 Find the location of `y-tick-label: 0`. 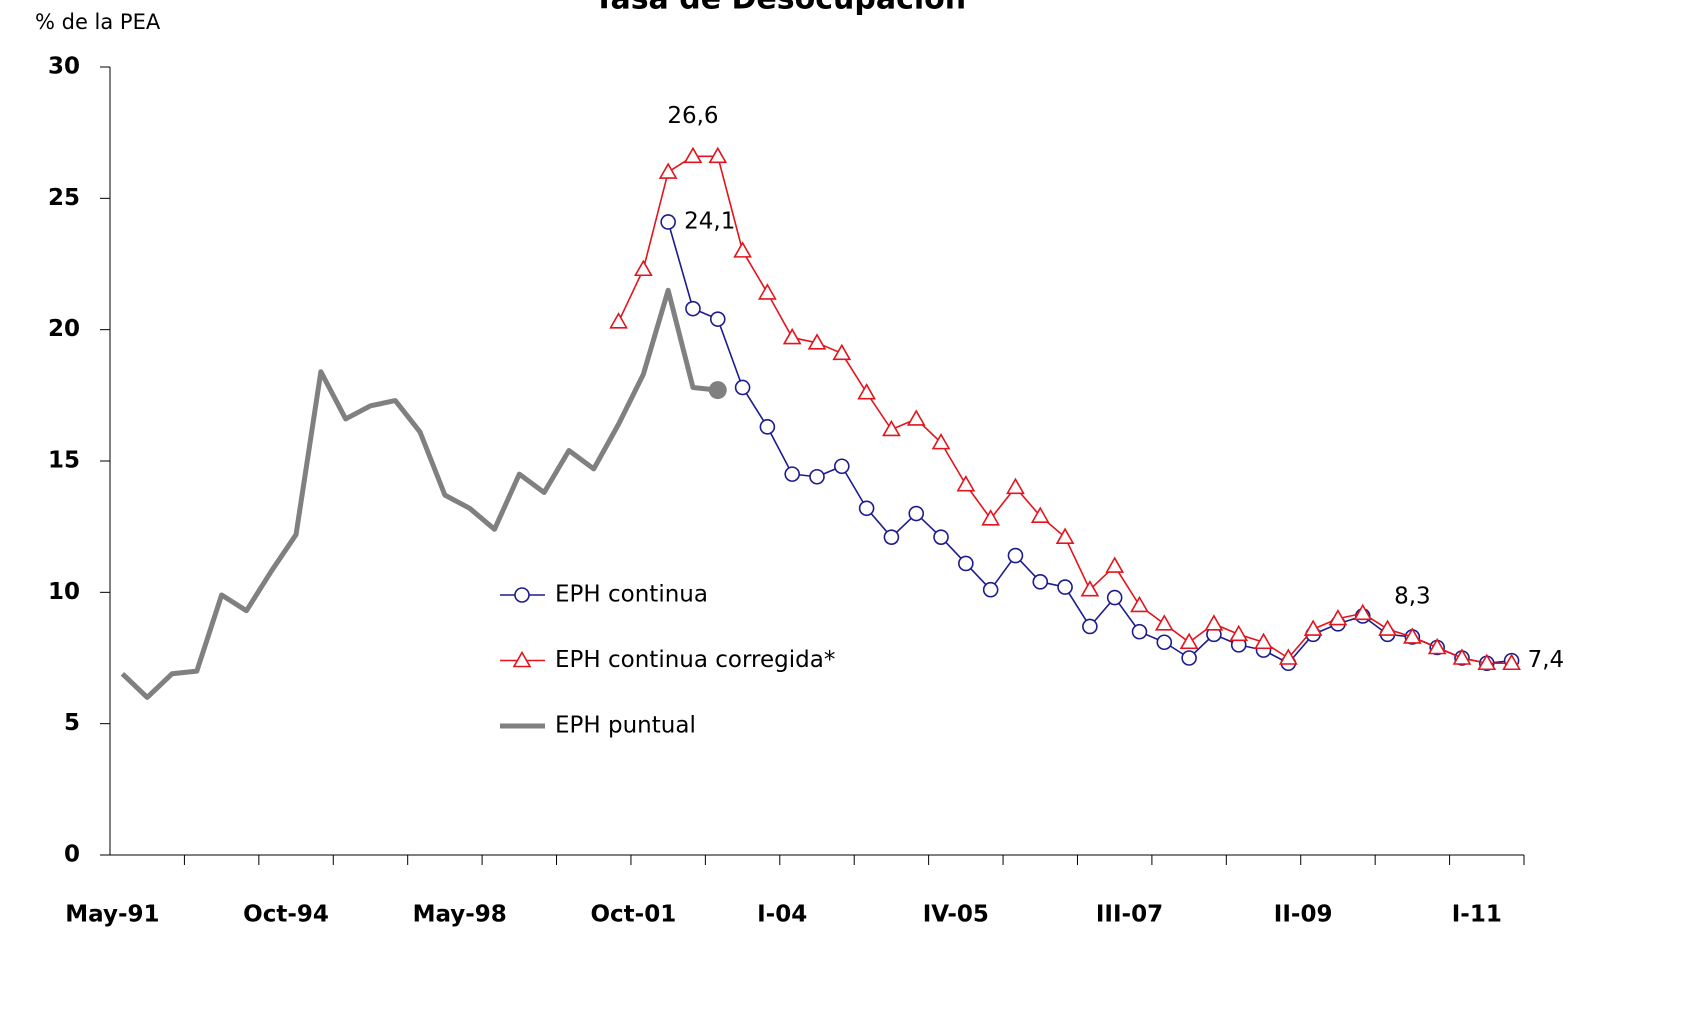

y-tick-label: 0 is located at coordinates (72, 855).